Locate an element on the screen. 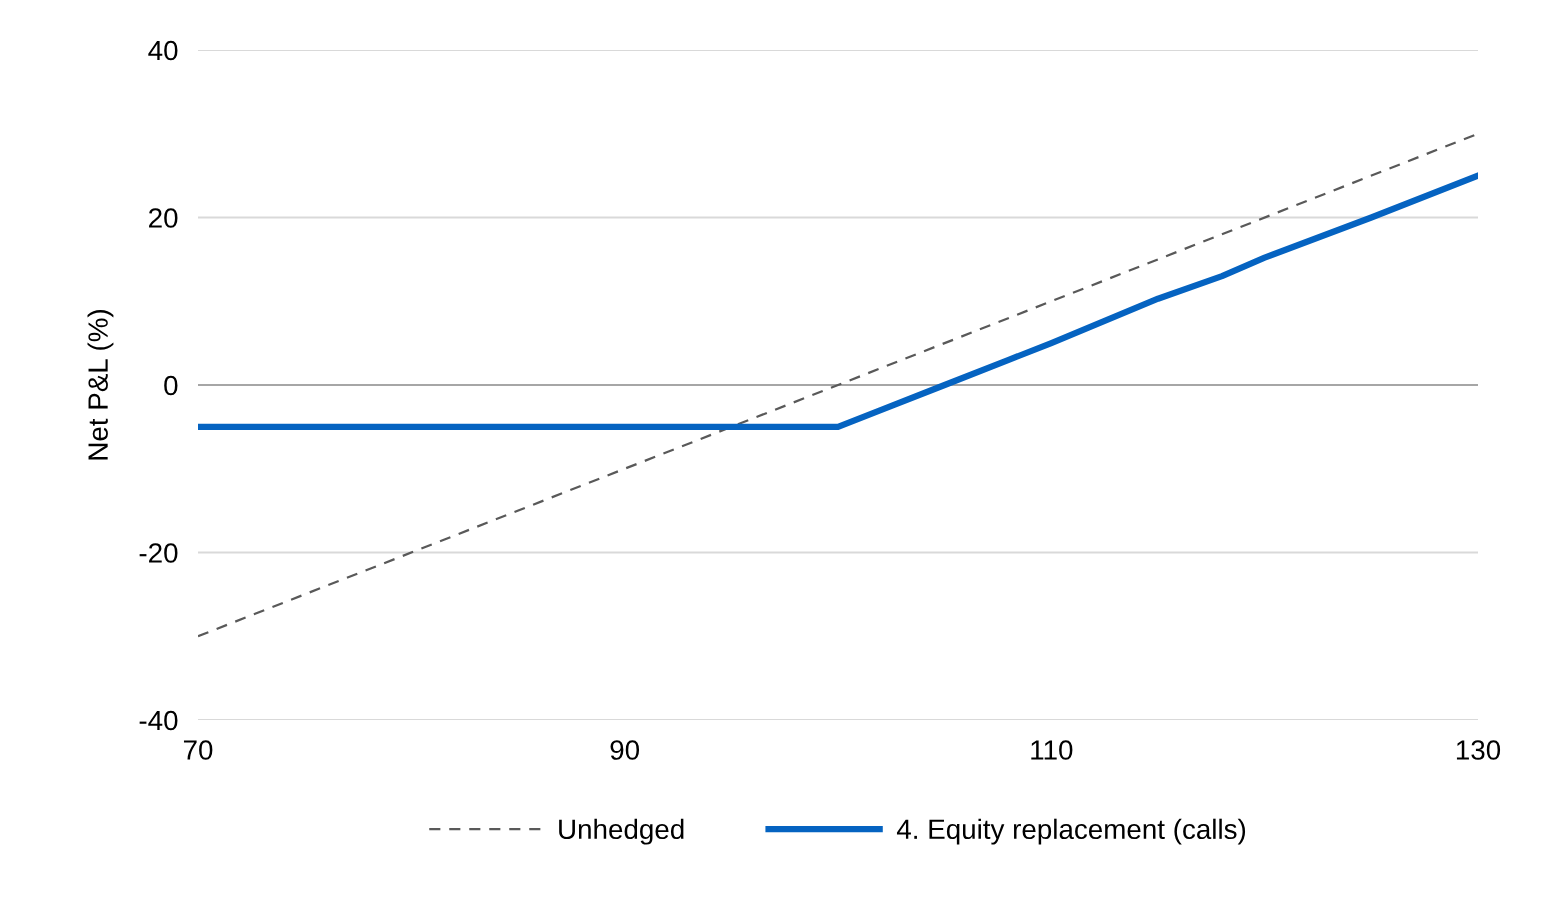 The height and width of the screenshot is (910, 1559). y-tick-label: -40 is located at coordinates (158, 720).